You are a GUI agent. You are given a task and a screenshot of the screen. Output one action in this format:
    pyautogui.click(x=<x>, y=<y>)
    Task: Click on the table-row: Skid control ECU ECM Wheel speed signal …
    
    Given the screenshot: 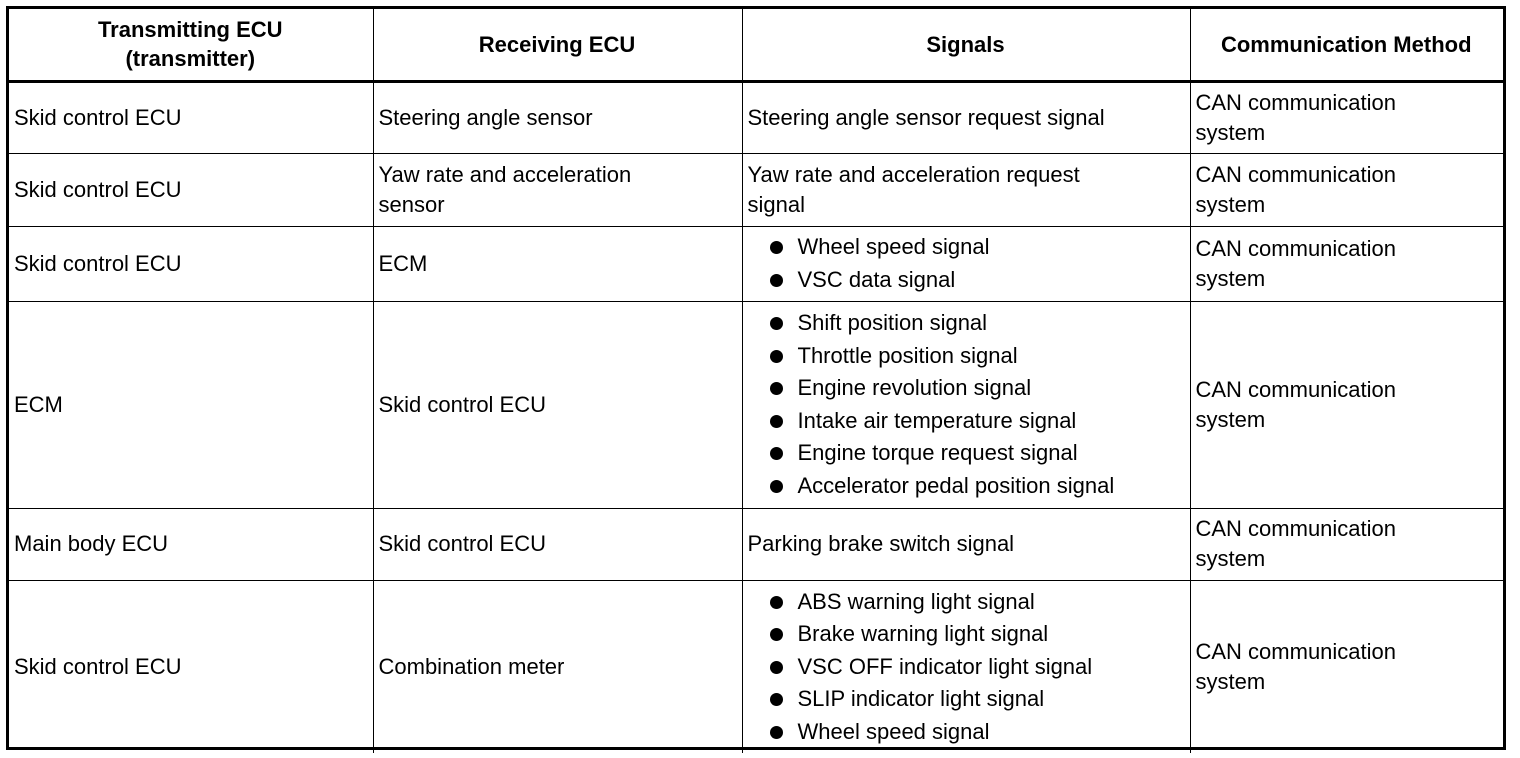 What is the action you would take?
    pyautogui.click(x=756, y=263)
    